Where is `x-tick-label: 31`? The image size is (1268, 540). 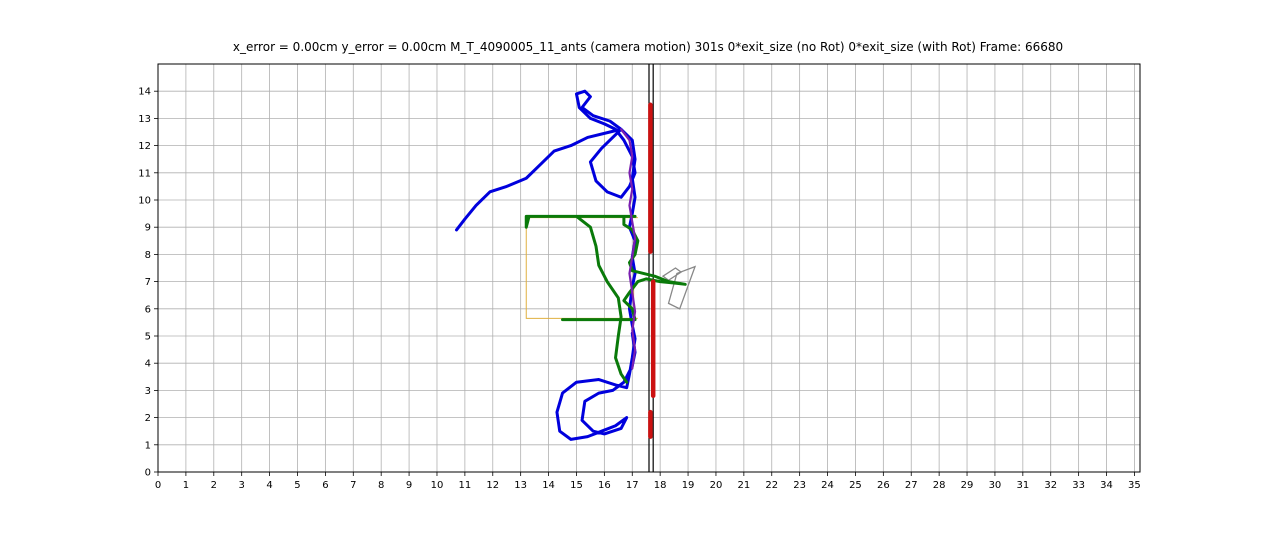 x-tick-label: 31 is located at coordinates (1022, 485).